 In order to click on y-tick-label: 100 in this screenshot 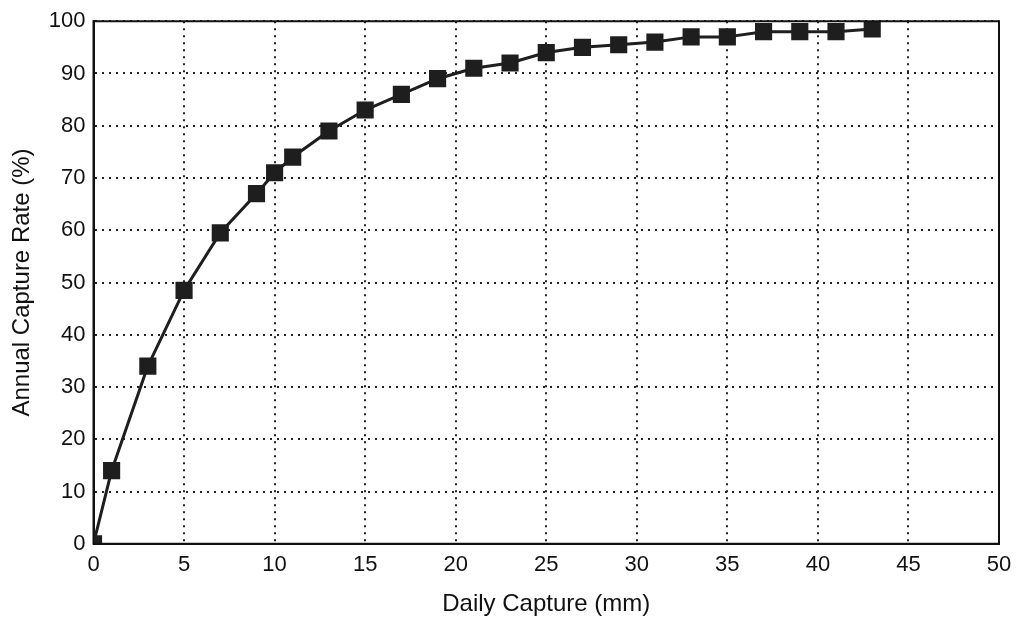, I will do `click(67, 20)`.